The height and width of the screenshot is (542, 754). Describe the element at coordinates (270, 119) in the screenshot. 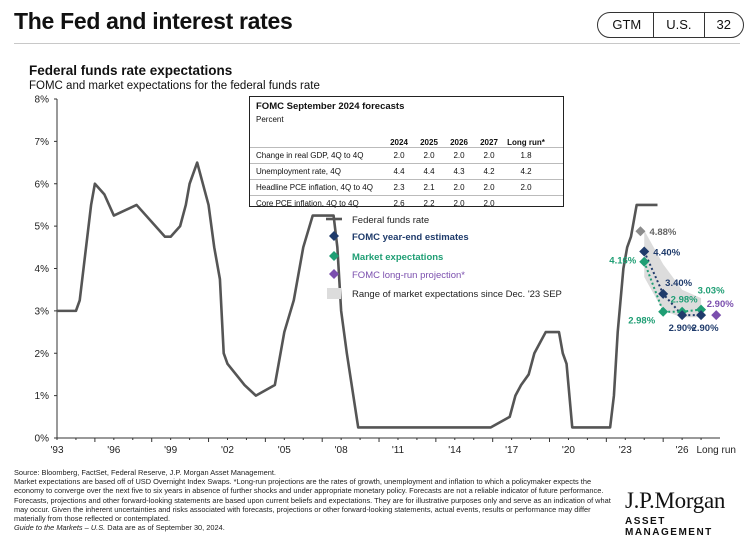

I see `forecast-table-unit: Percent` at that location.